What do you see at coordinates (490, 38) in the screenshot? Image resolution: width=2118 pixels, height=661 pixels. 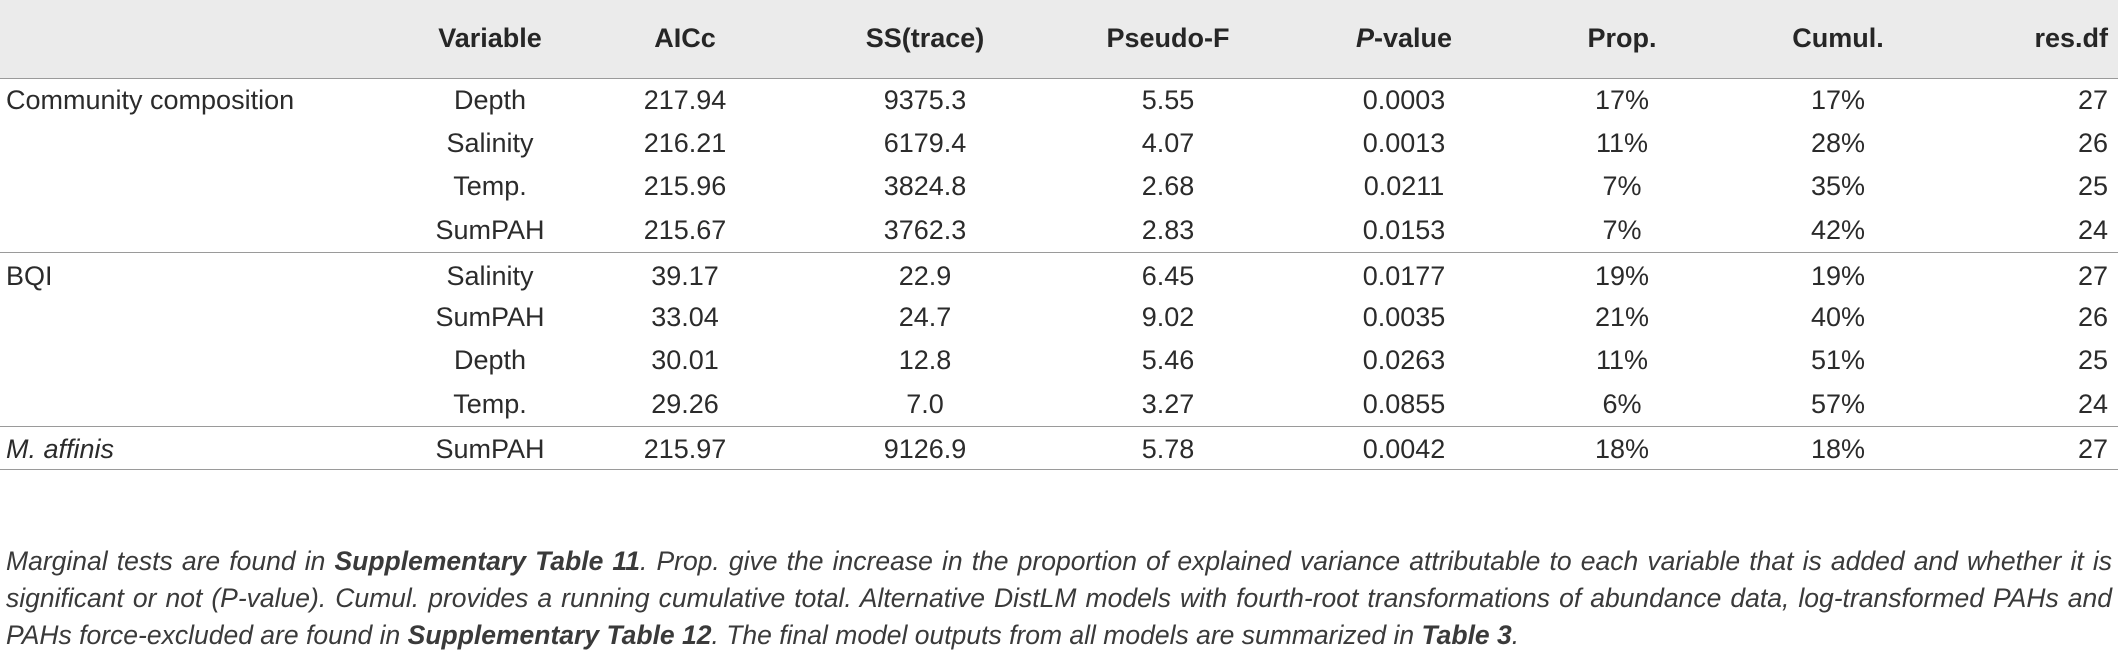 I see `header-variable: Variable` at bounding box center [490, 38].